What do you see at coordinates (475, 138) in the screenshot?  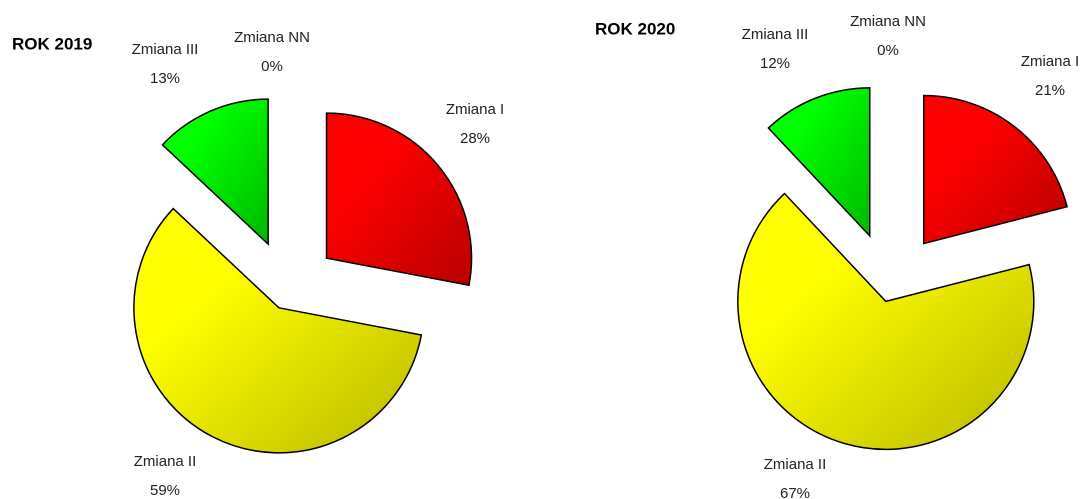 I see `slice-value-label: 28%` at bounding box center [475, 138].